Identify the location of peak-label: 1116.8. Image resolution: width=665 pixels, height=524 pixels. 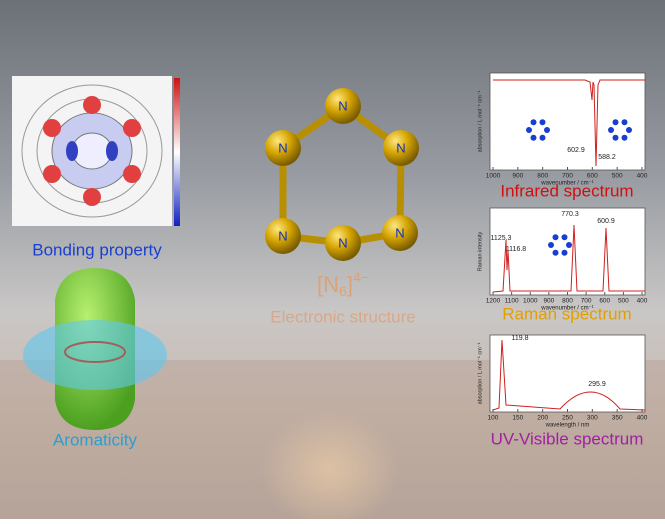
(516, 249).